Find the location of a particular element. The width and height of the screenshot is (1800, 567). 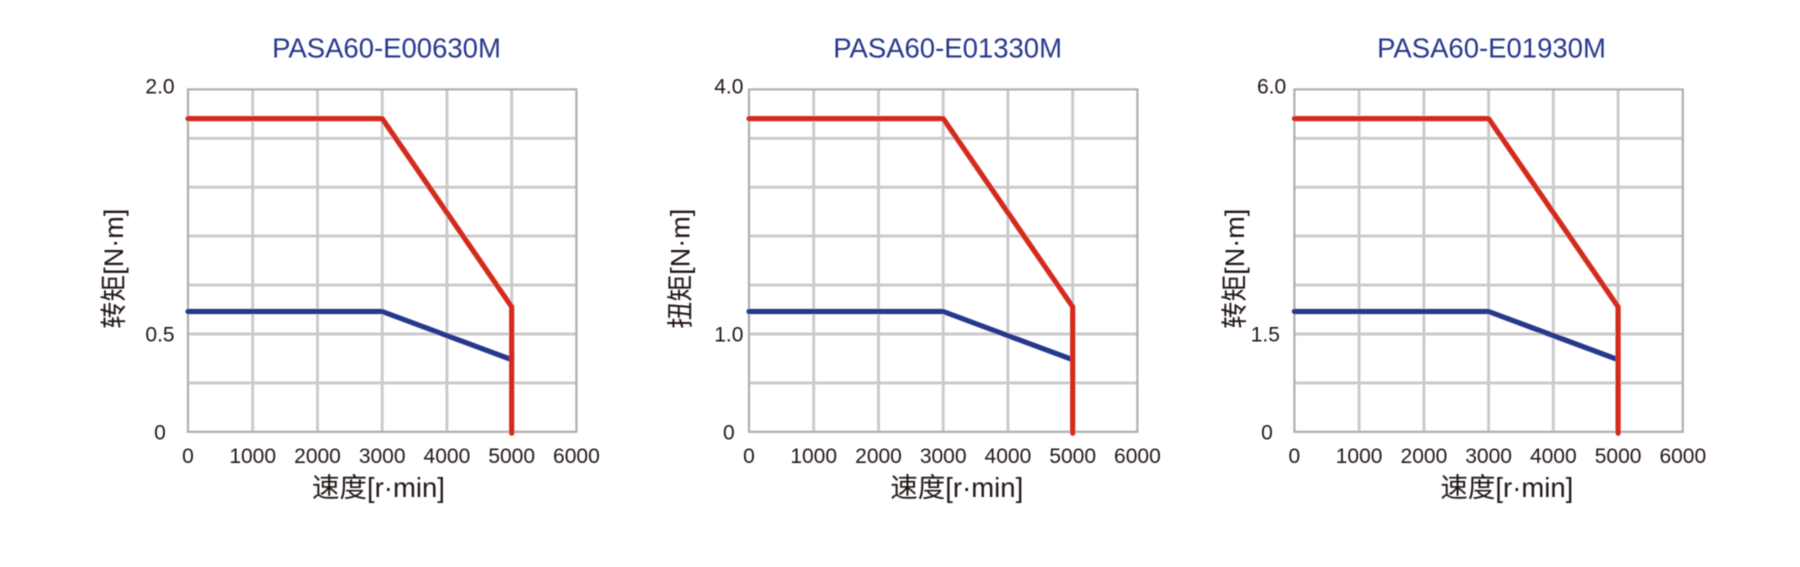

svg-text: 1.0 is located at coordinates (728, 335).